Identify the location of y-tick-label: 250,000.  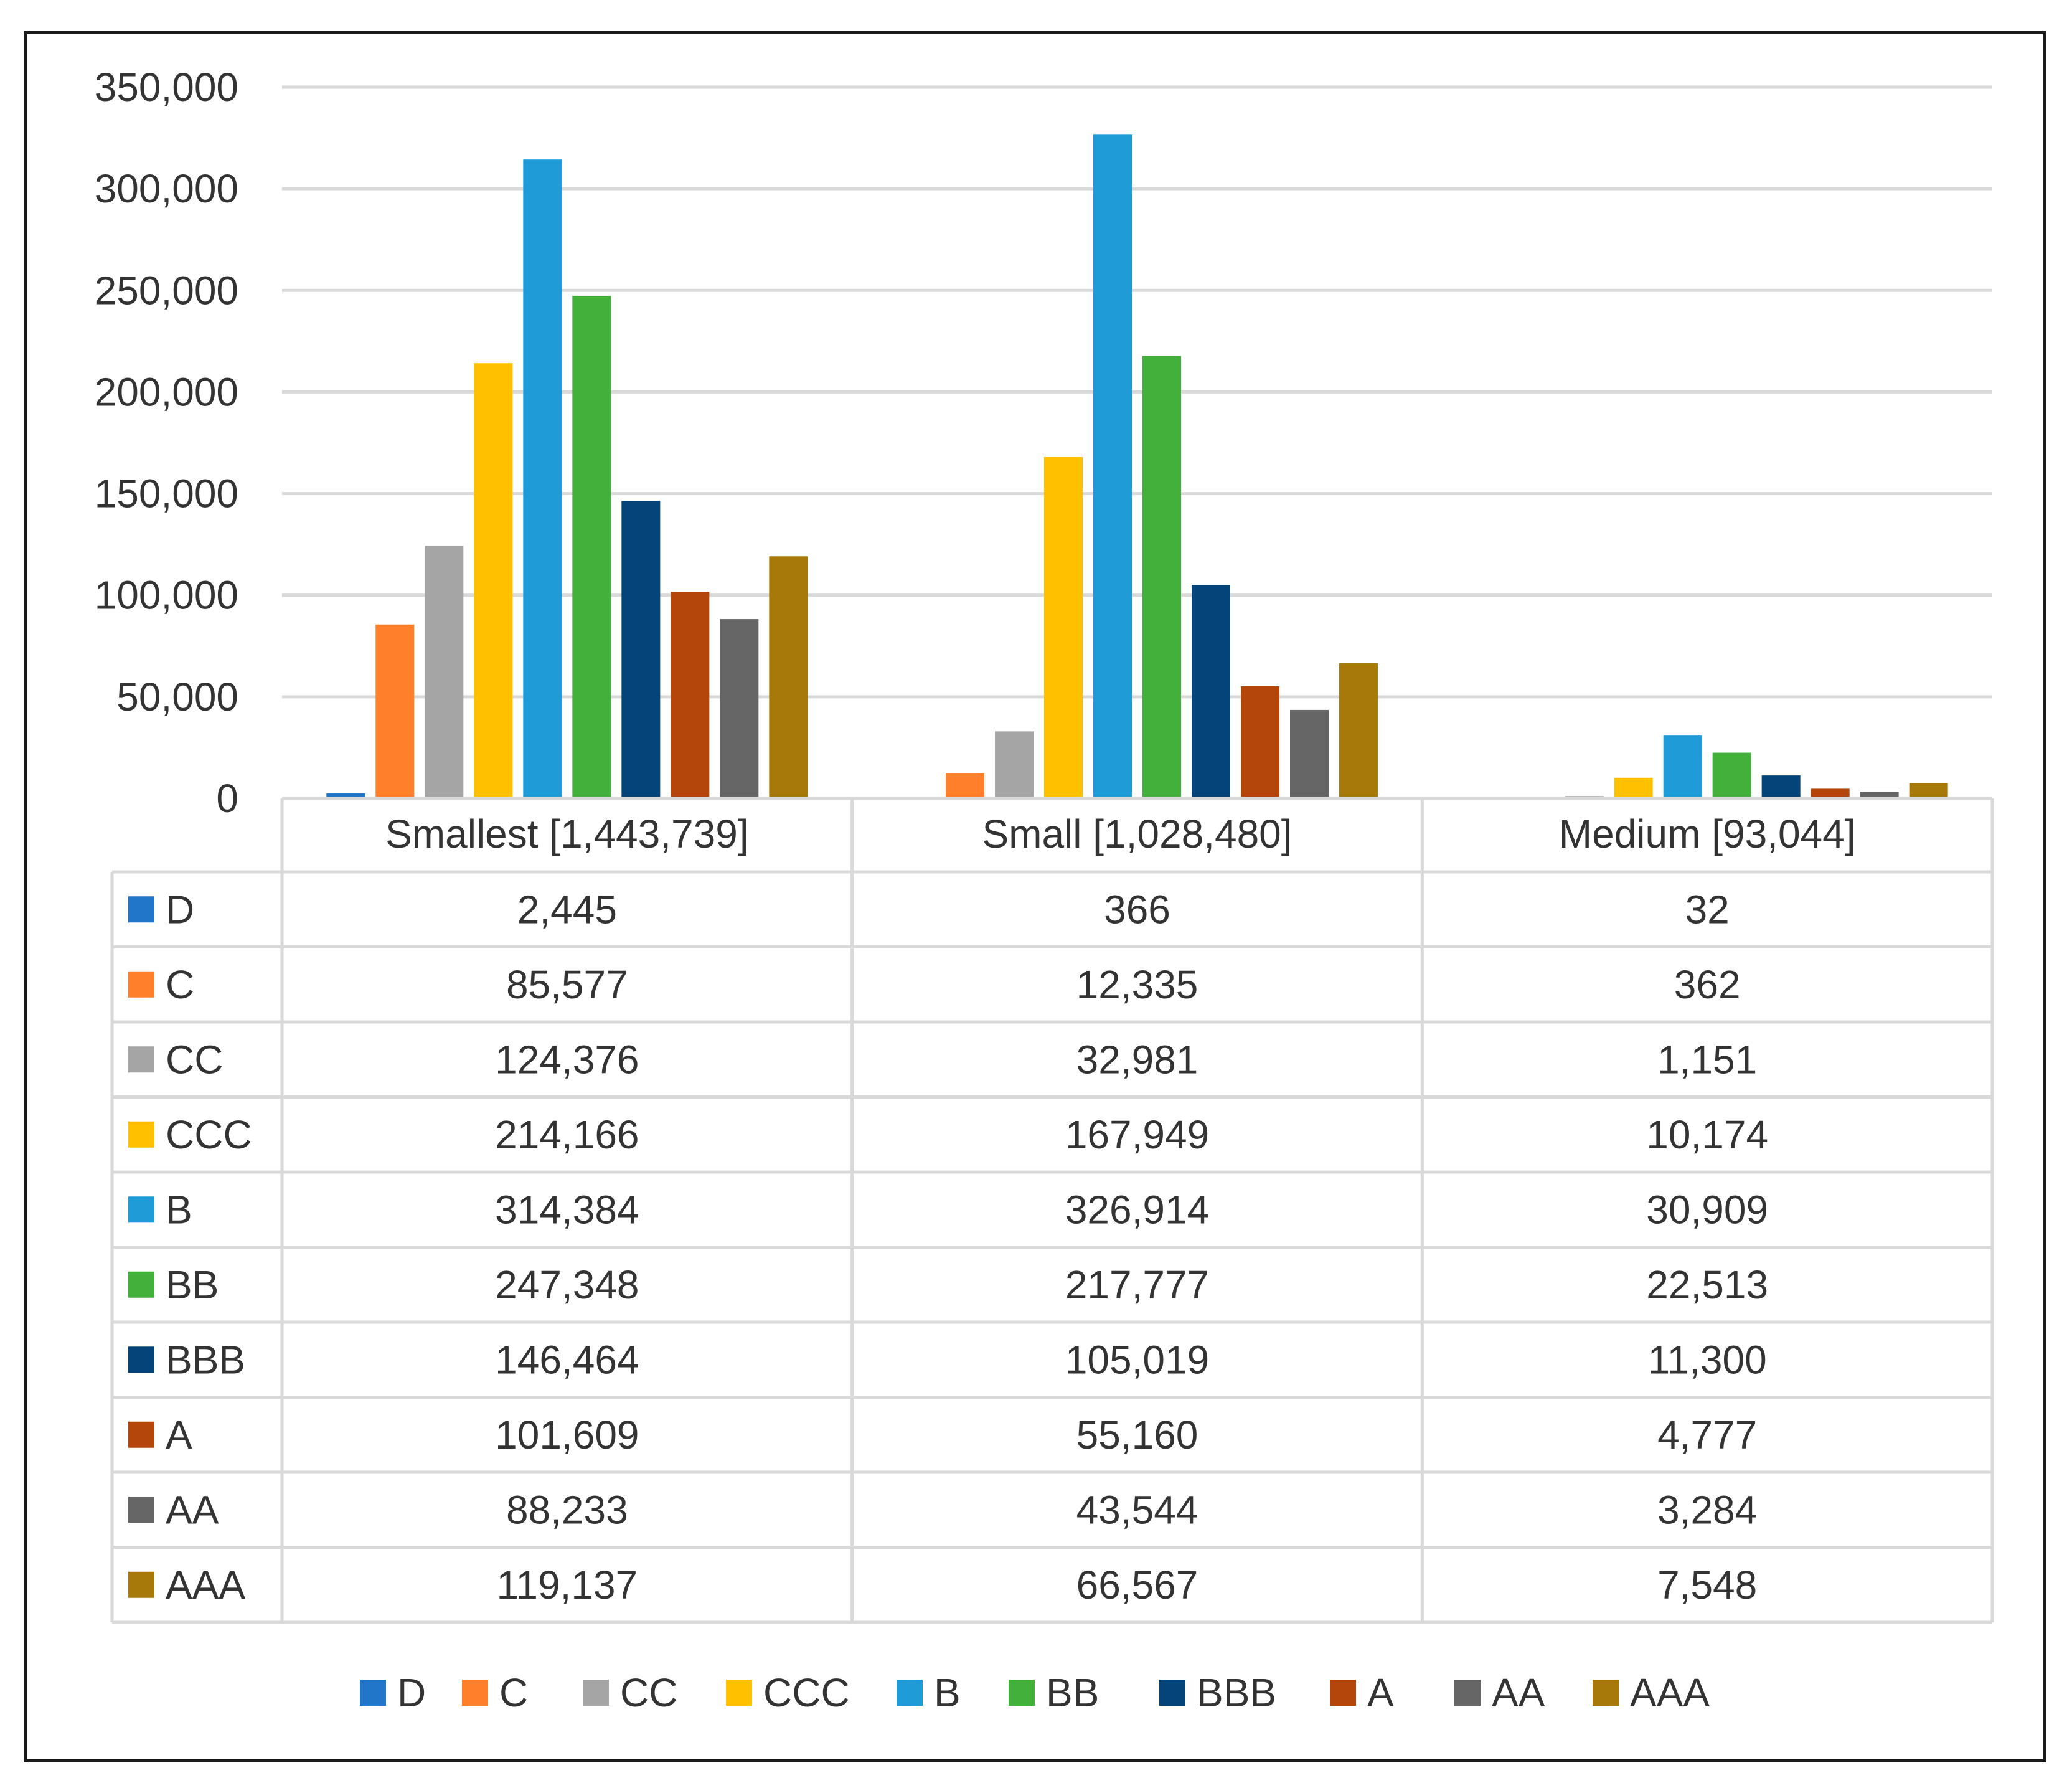
(166, 290).